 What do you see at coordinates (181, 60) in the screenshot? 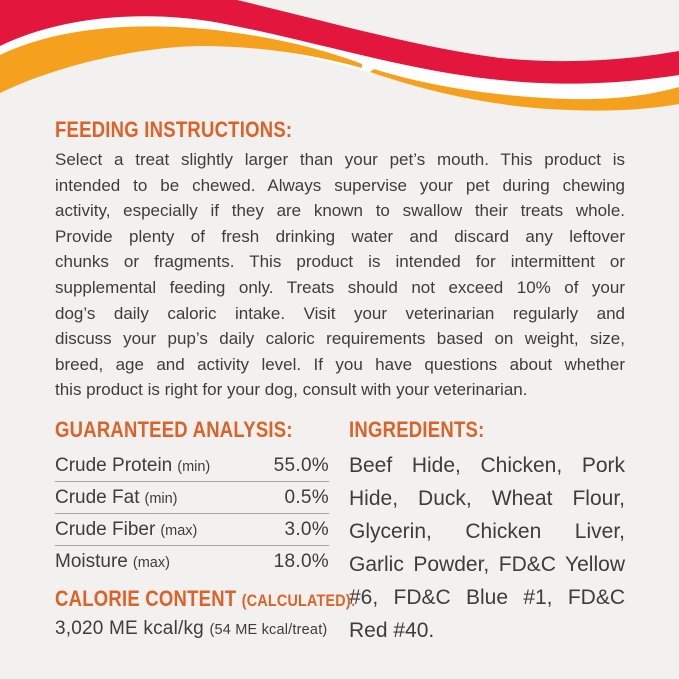
I see `wave-orange-band-left` at bounding box center [181, 60].